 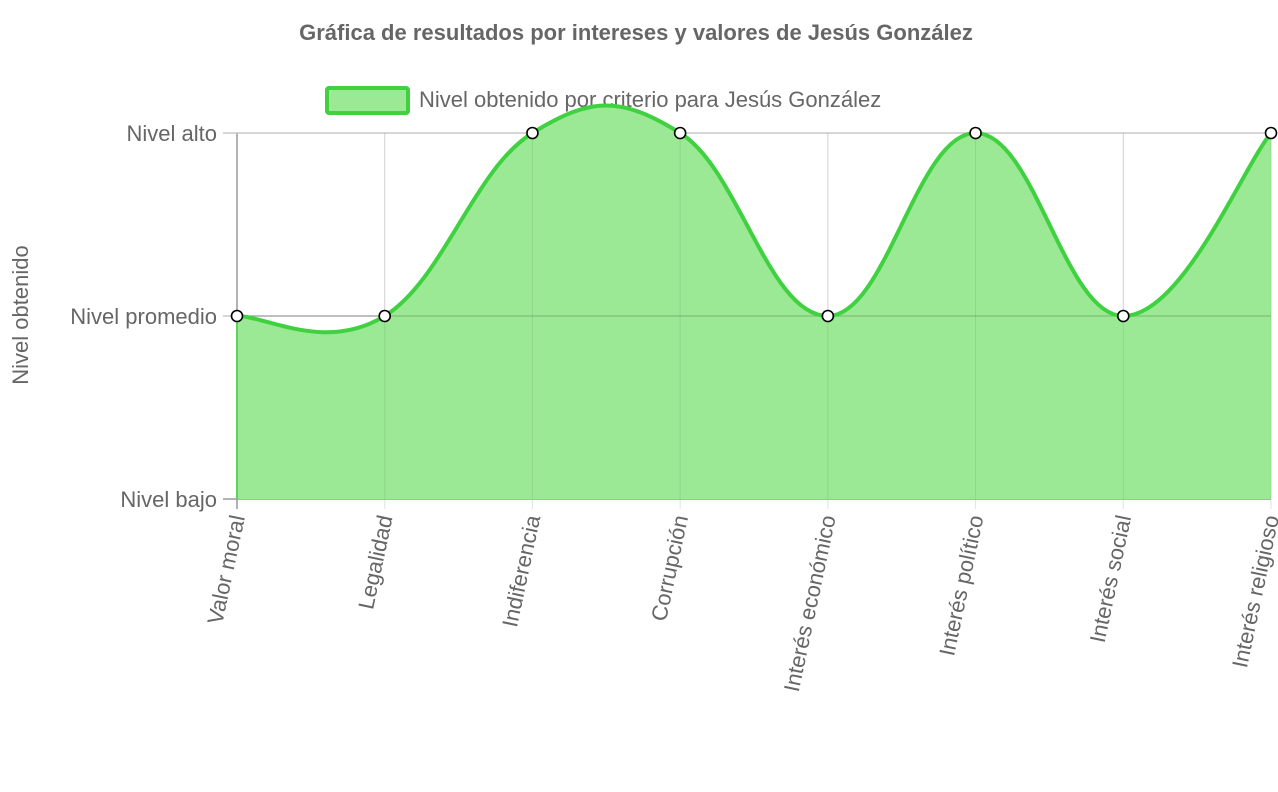 I want to click on x-tick-label: Interés social, so click(x=1110, y=579).